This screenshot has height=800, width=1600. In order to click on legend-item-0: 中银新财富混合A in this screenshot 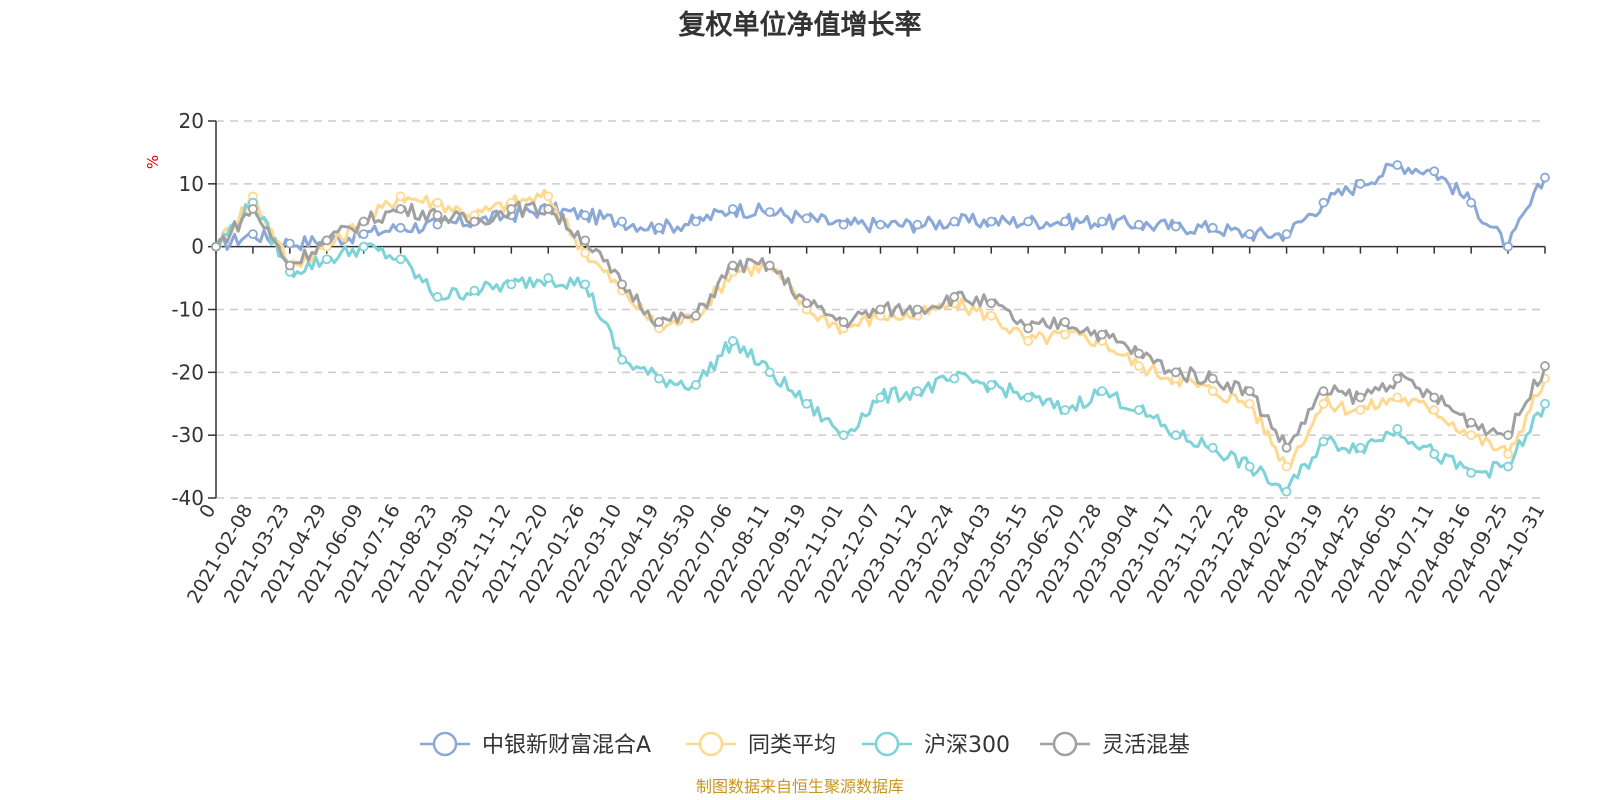, I will do `click(535, 744)`.